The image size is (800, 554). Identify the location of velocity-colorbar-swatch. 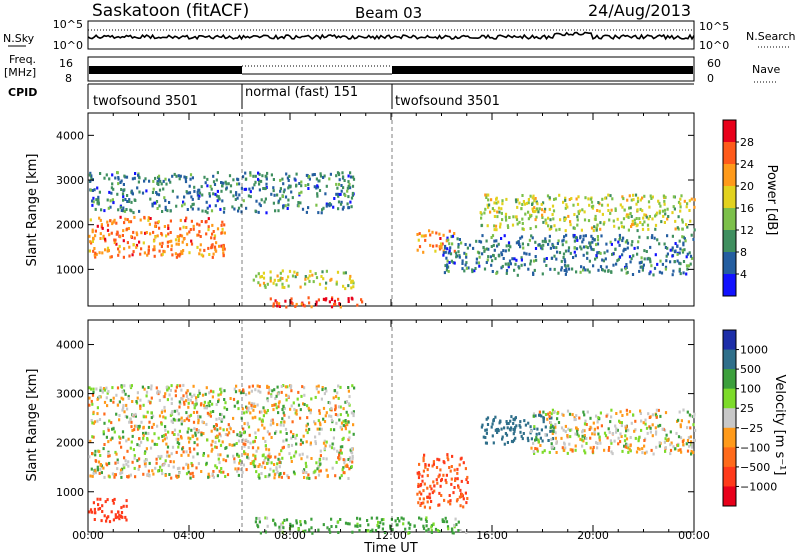
(729, 437).